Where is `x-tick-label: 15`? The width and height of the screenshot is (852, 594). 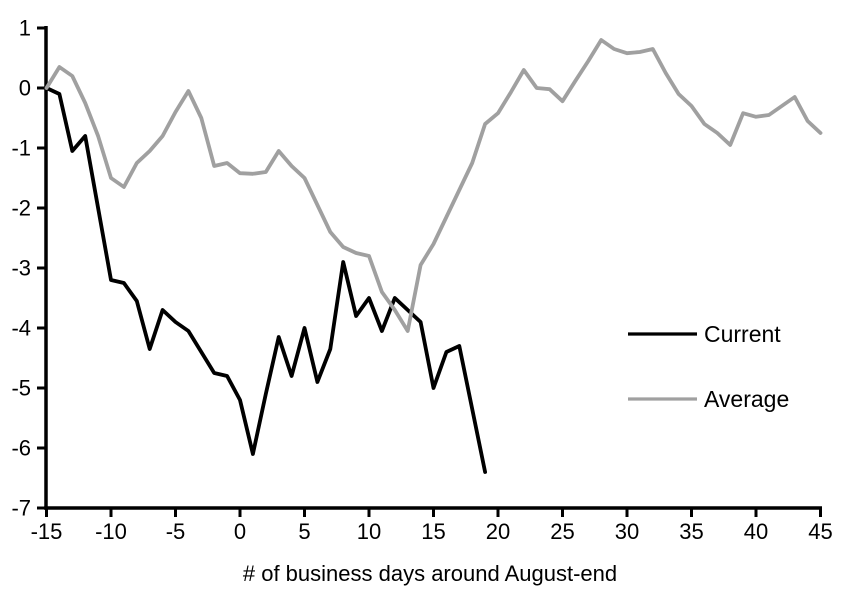
x-tick-label: 15 is located at coordinates (433, 531).